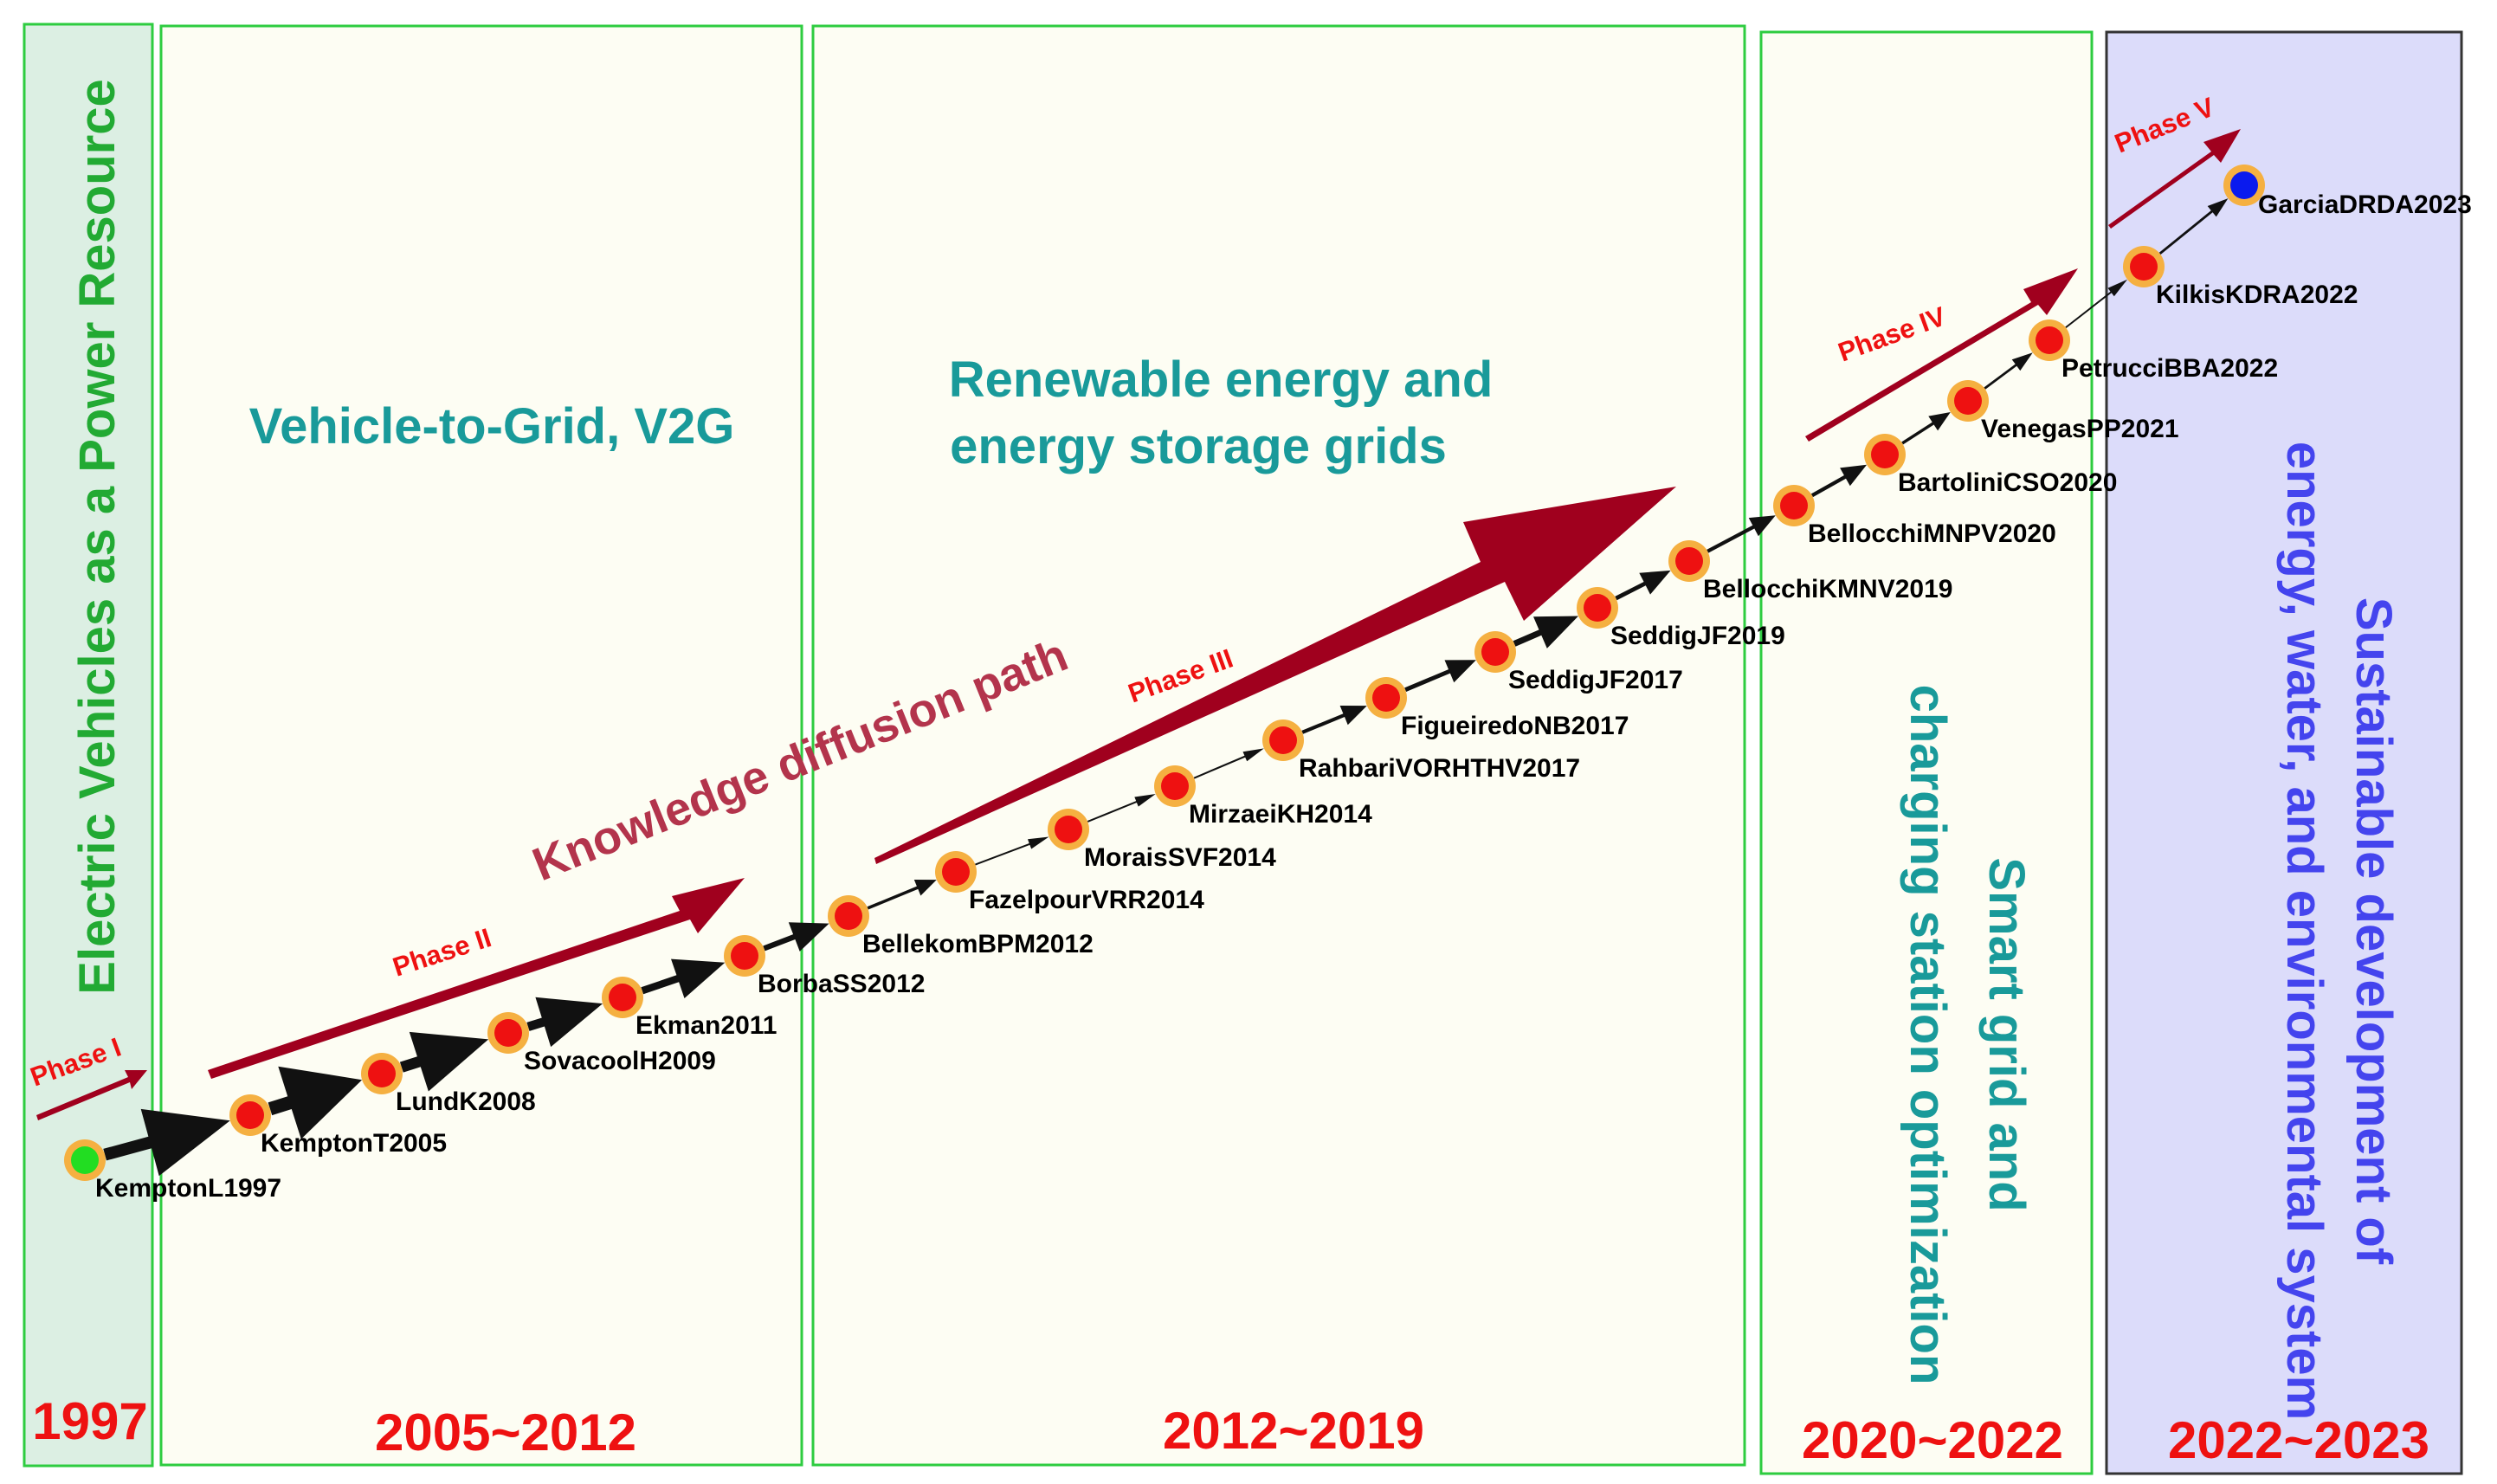 This screenshot has width=2497, height=1484. Describe the element at coordinates (1810, 571) in the screenshot. I see `path-node: BellocchiKMNV2019` at that location.